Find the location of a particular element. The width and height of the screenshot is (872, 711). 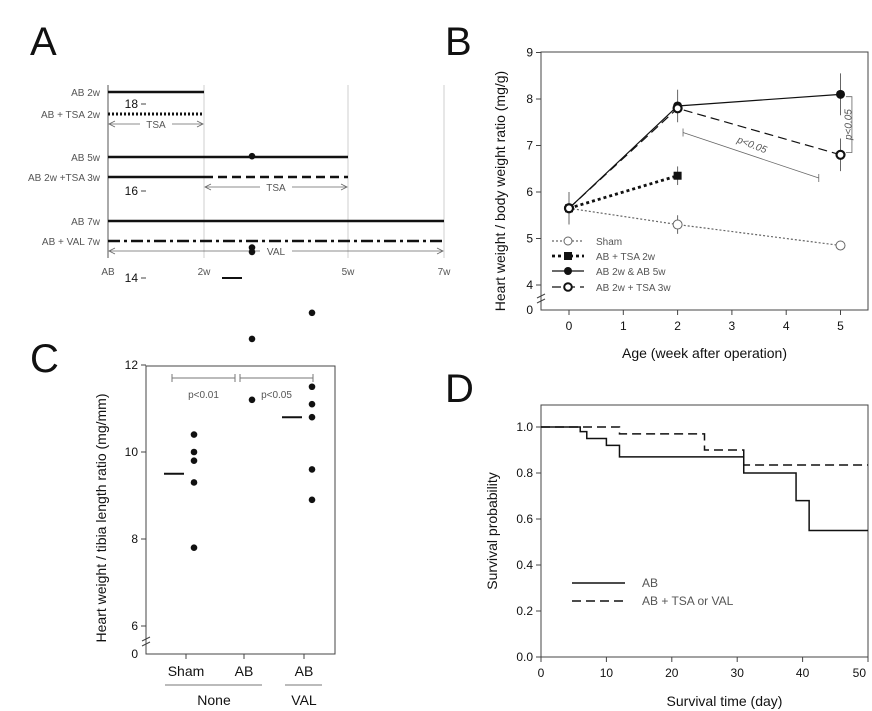

y-tick-label: 4 is located at coordinates (529, 285).